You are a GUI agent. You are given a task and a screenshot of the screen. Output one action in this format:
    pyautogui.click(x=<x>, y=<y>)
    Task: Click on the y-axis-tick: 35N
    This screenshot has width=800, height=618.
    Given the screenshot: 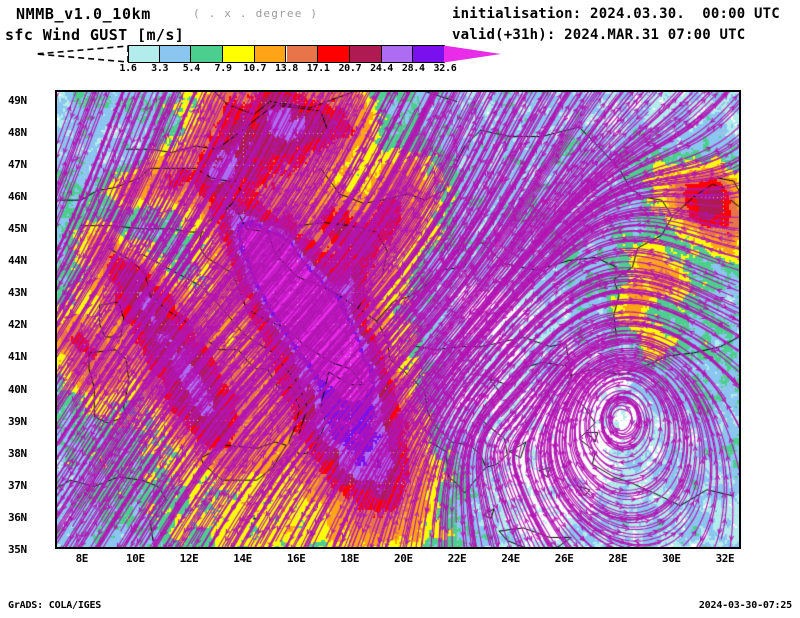 What is the action you would take?
    pyautogui.click(x=17, y=549)
    